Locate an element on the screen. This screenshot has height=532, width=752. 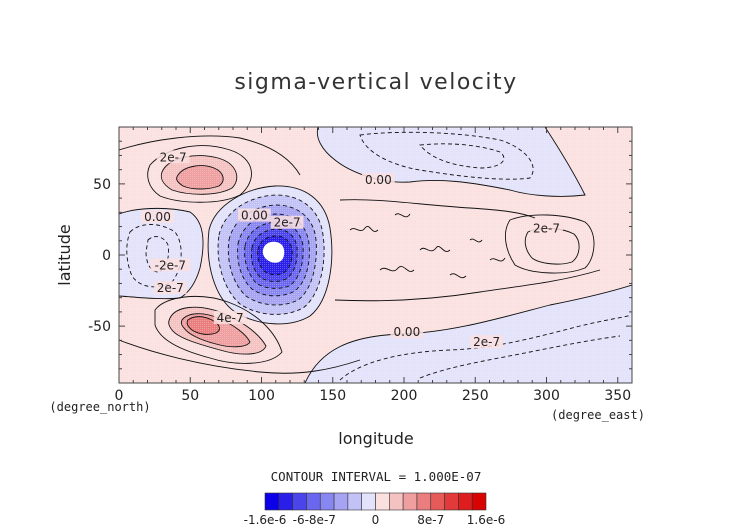
contour-zero-west is located at coordinates (161, 253).